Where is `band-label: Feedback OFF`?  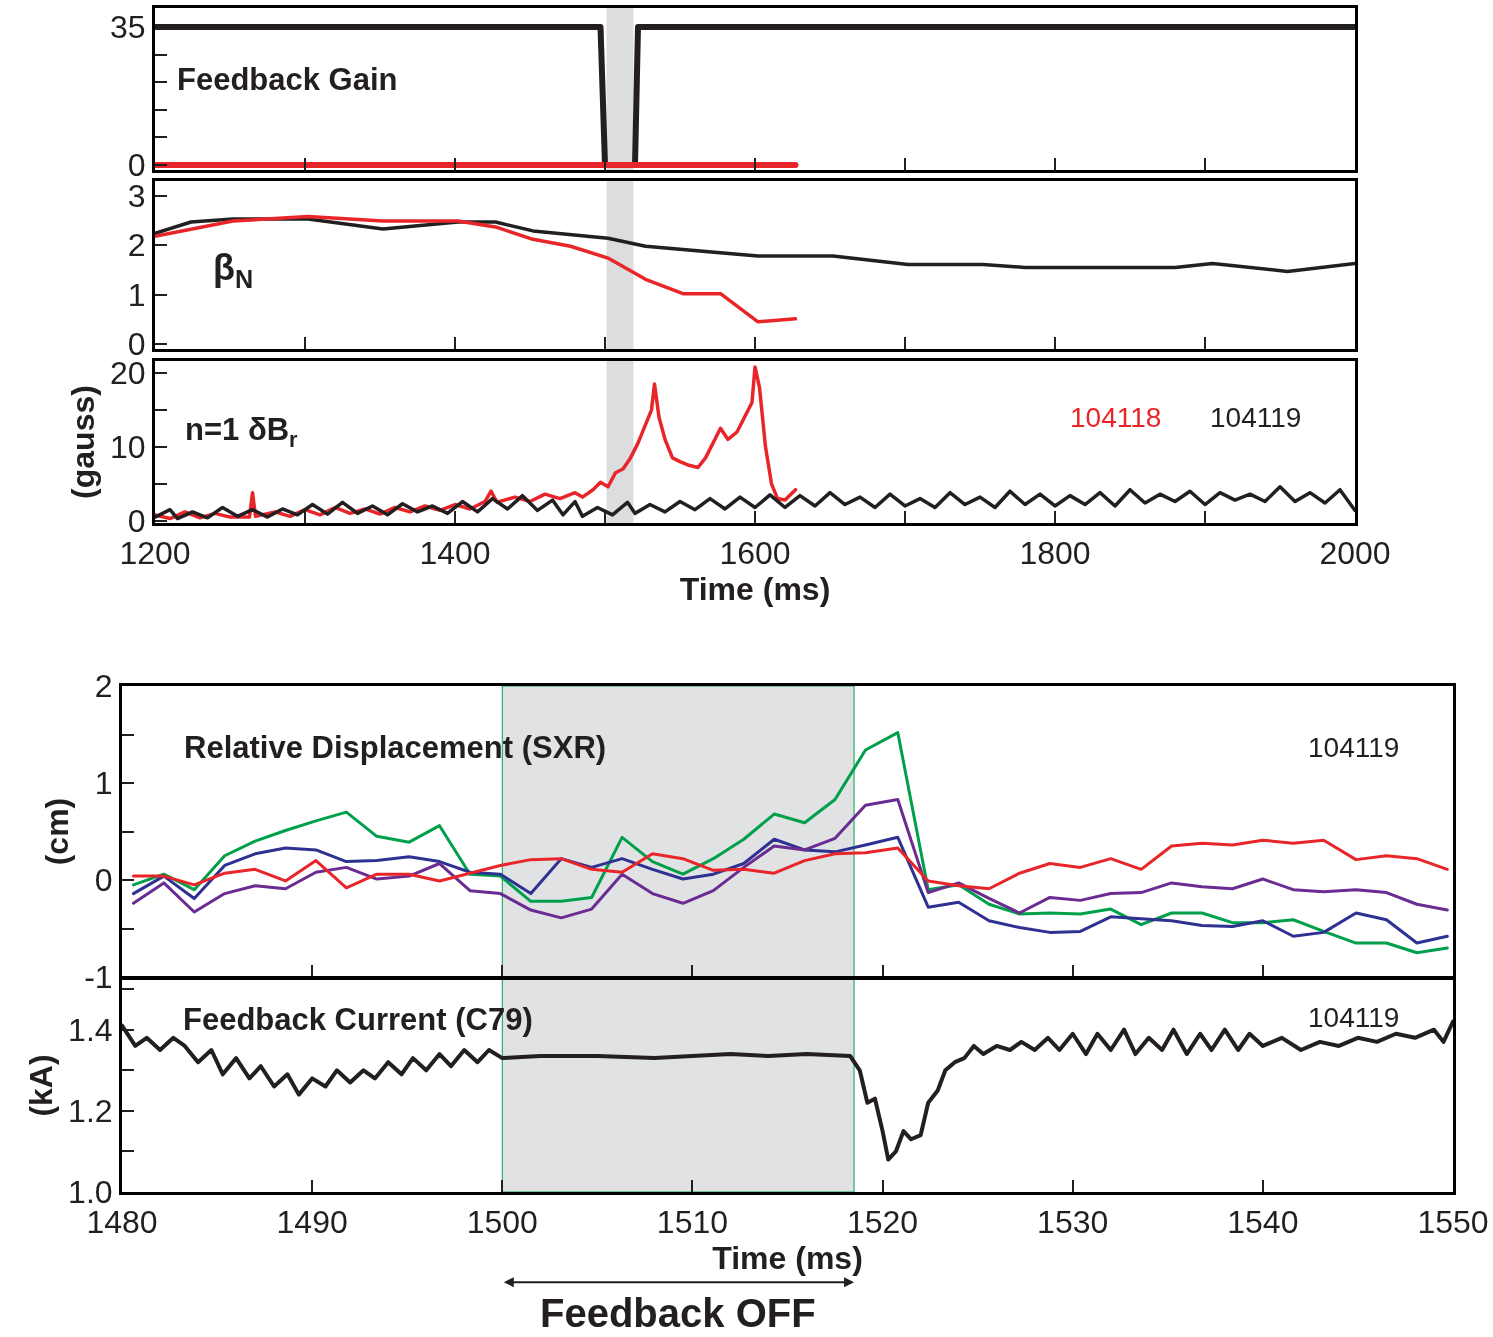
band-label: Feedback OFF is located at coordinates (678, 1313).